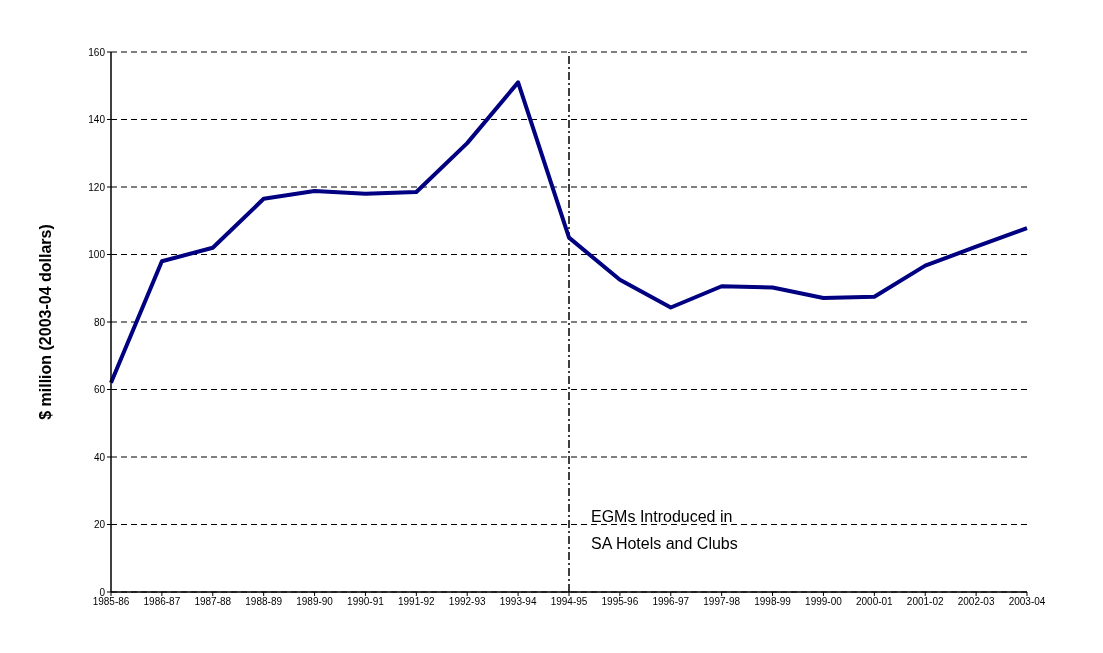  I want to click on x-tick-label: 1985-86, so click(111, 602).